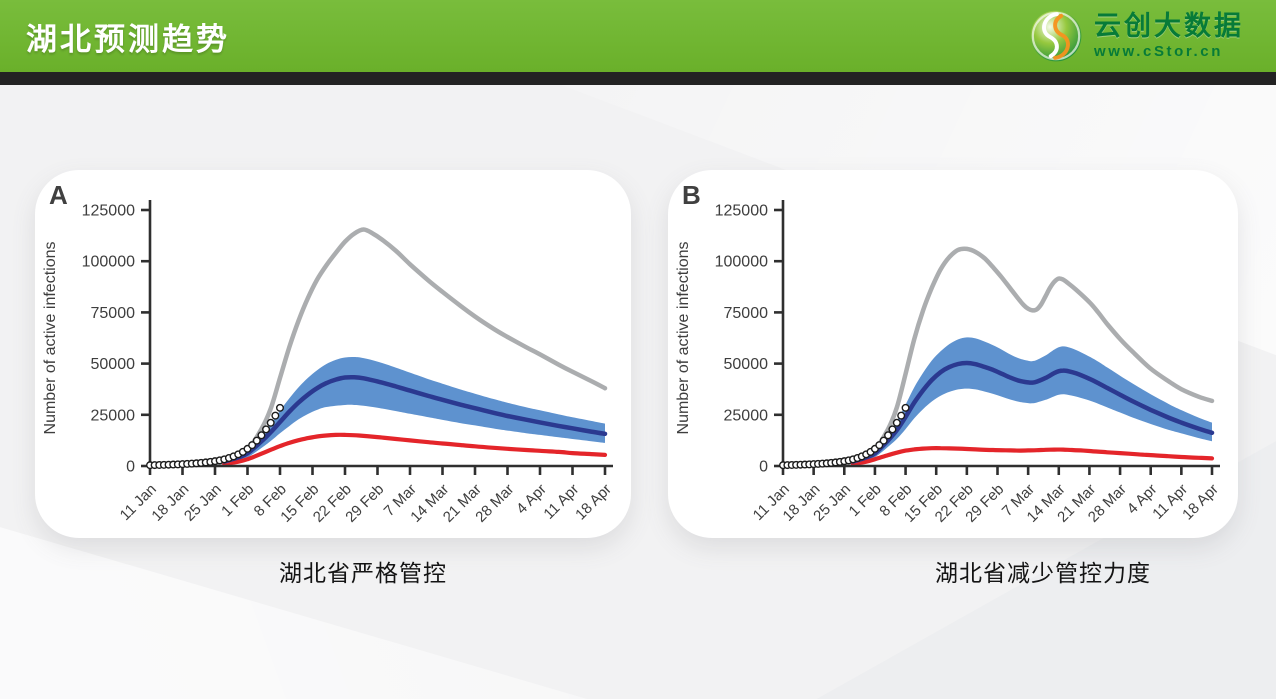  Describe the element at coordinates (203, 503) in the screenshot. I see `svg-text: 25 Jan` at that location.